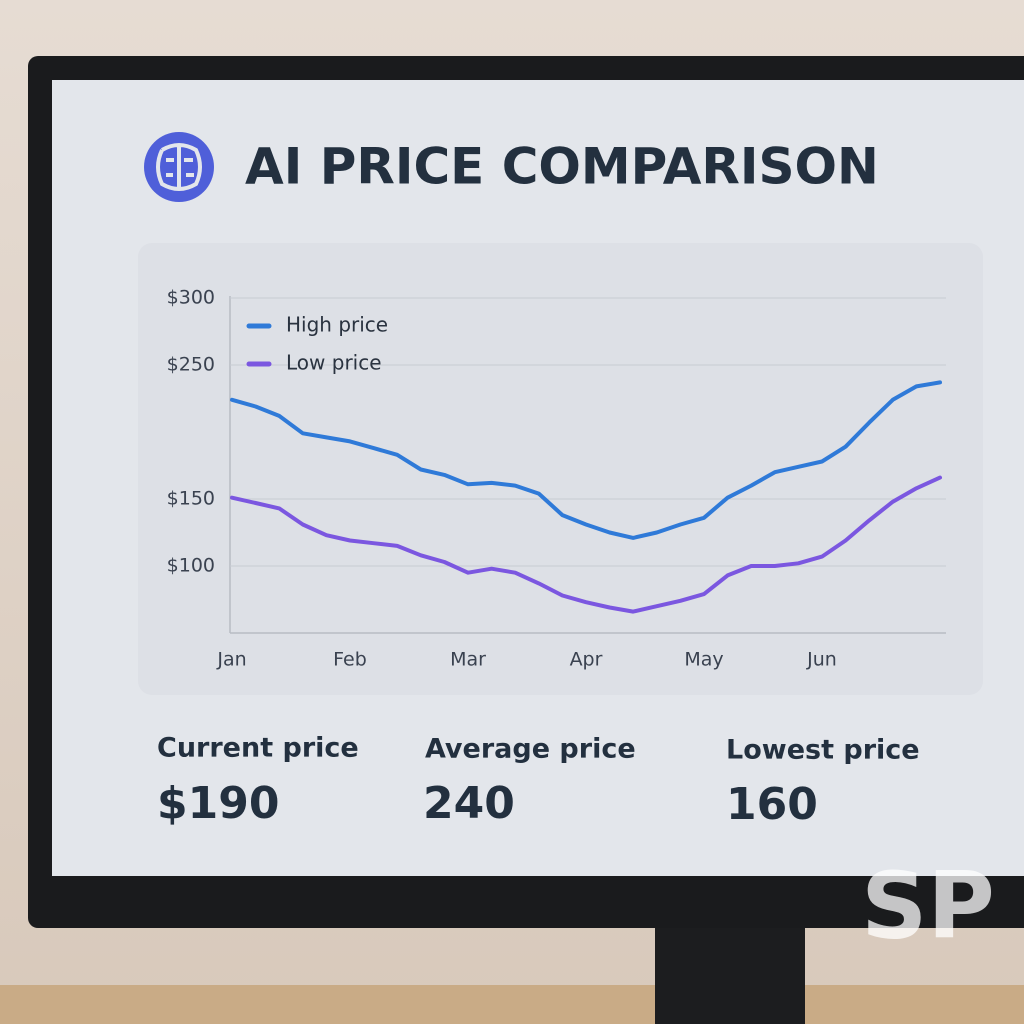  I want to click on legend-label: High price, so click(337, 325).